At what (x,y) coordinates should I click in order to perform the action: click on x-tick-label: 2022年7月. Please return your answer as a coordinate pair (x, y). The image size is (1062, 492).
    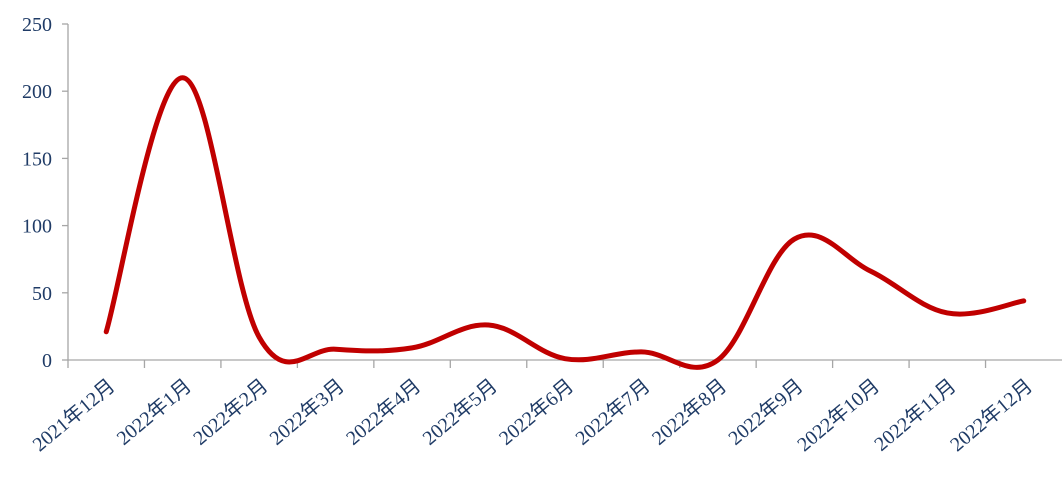
    Looking at the image, I should click on (613, 411).